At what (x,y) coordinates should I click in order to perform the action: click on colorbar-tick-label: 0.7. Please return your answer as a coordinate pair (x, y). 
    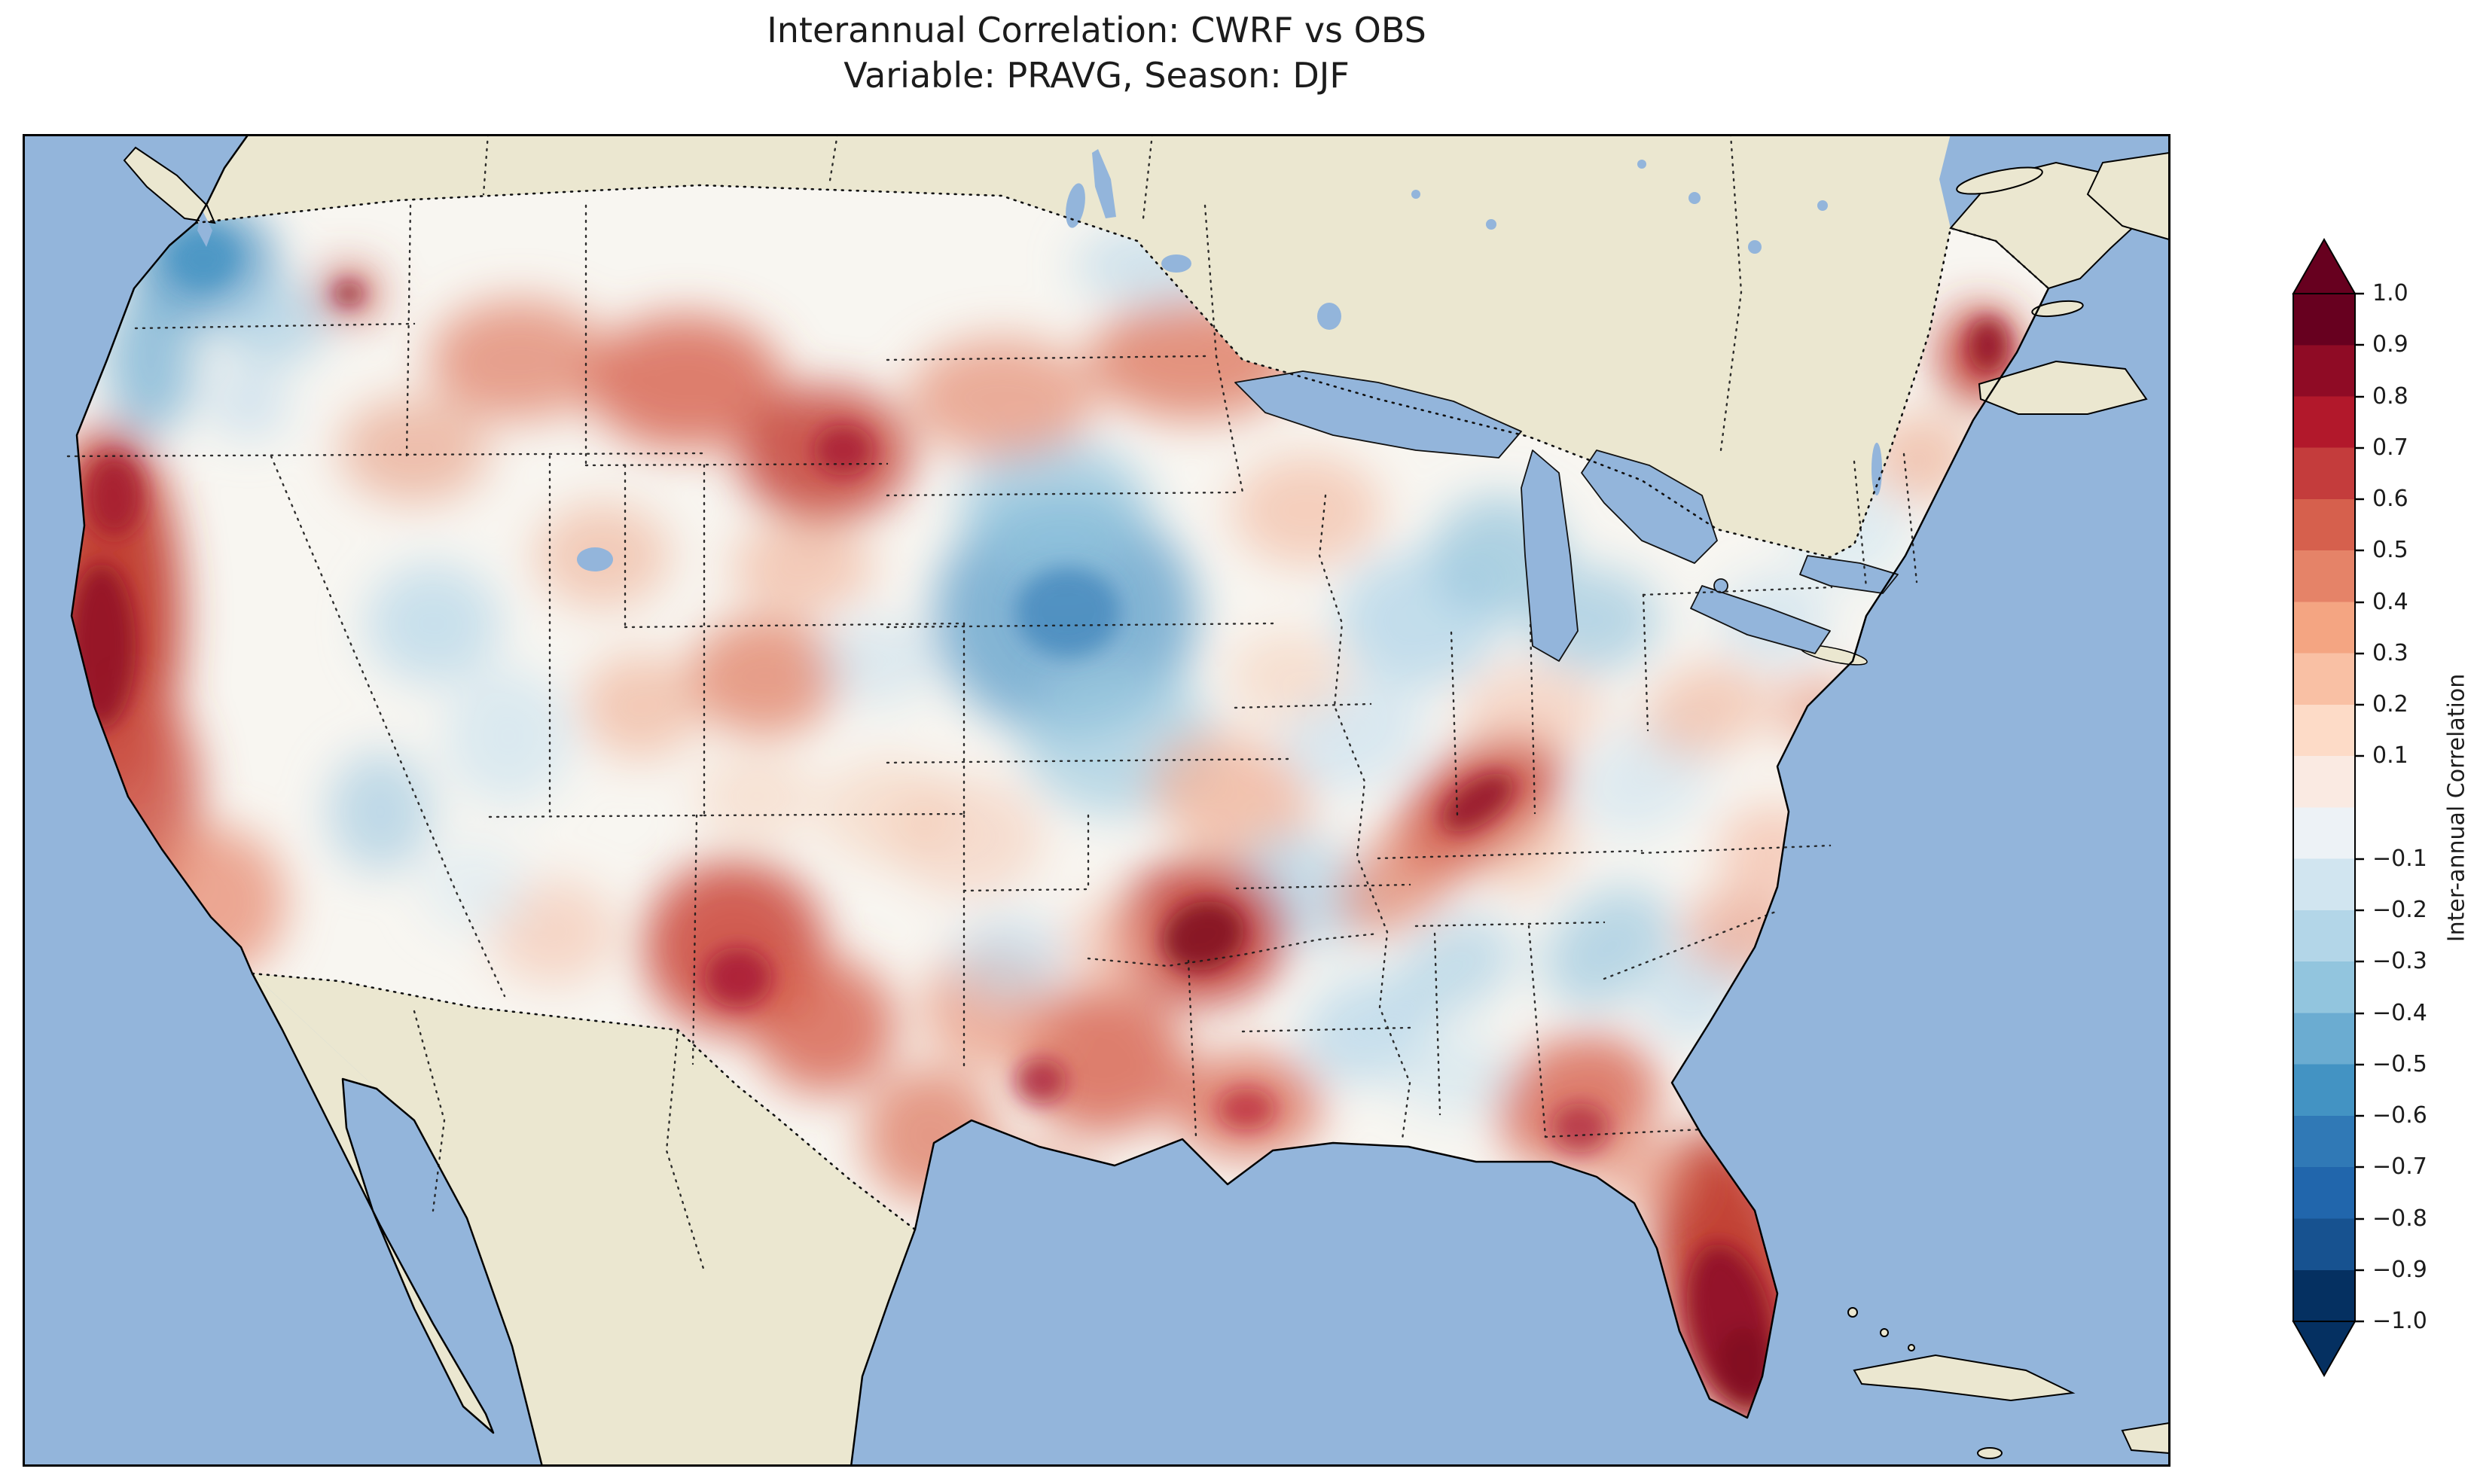
    Looking at the image, I should click on (2390, 447).